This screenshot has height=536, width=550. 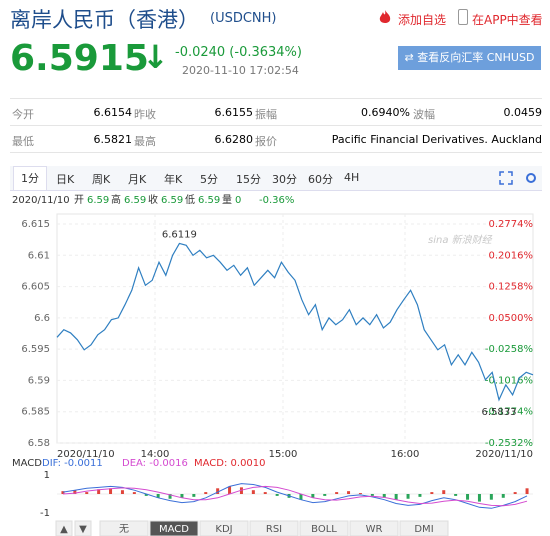 I want to click on info-text: 2020/11/10, so click(x=41, y=200).